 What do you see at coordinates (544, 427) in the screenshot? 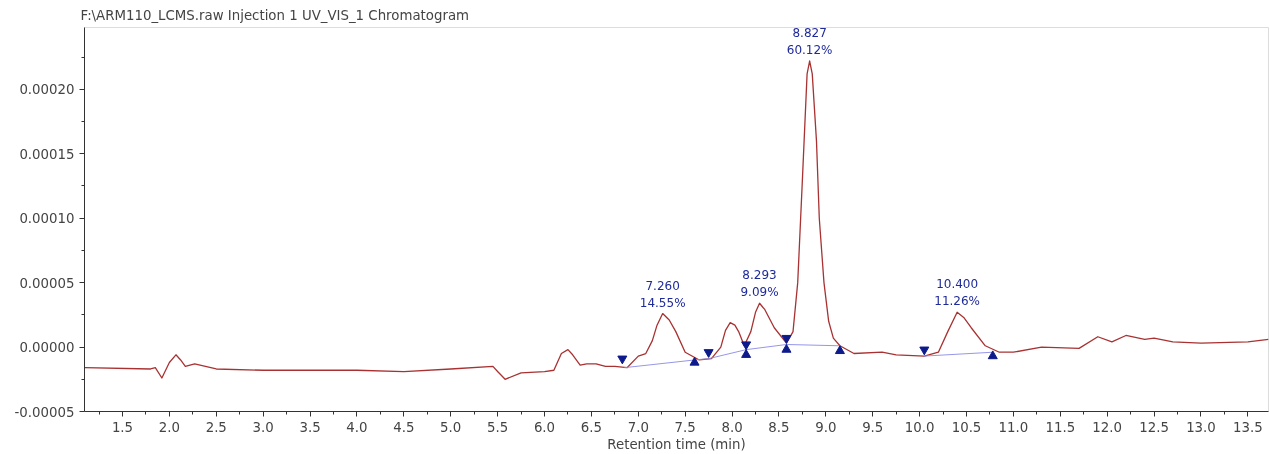
I see `x-tick-label: 6.0` at bounding box center [544, 427].